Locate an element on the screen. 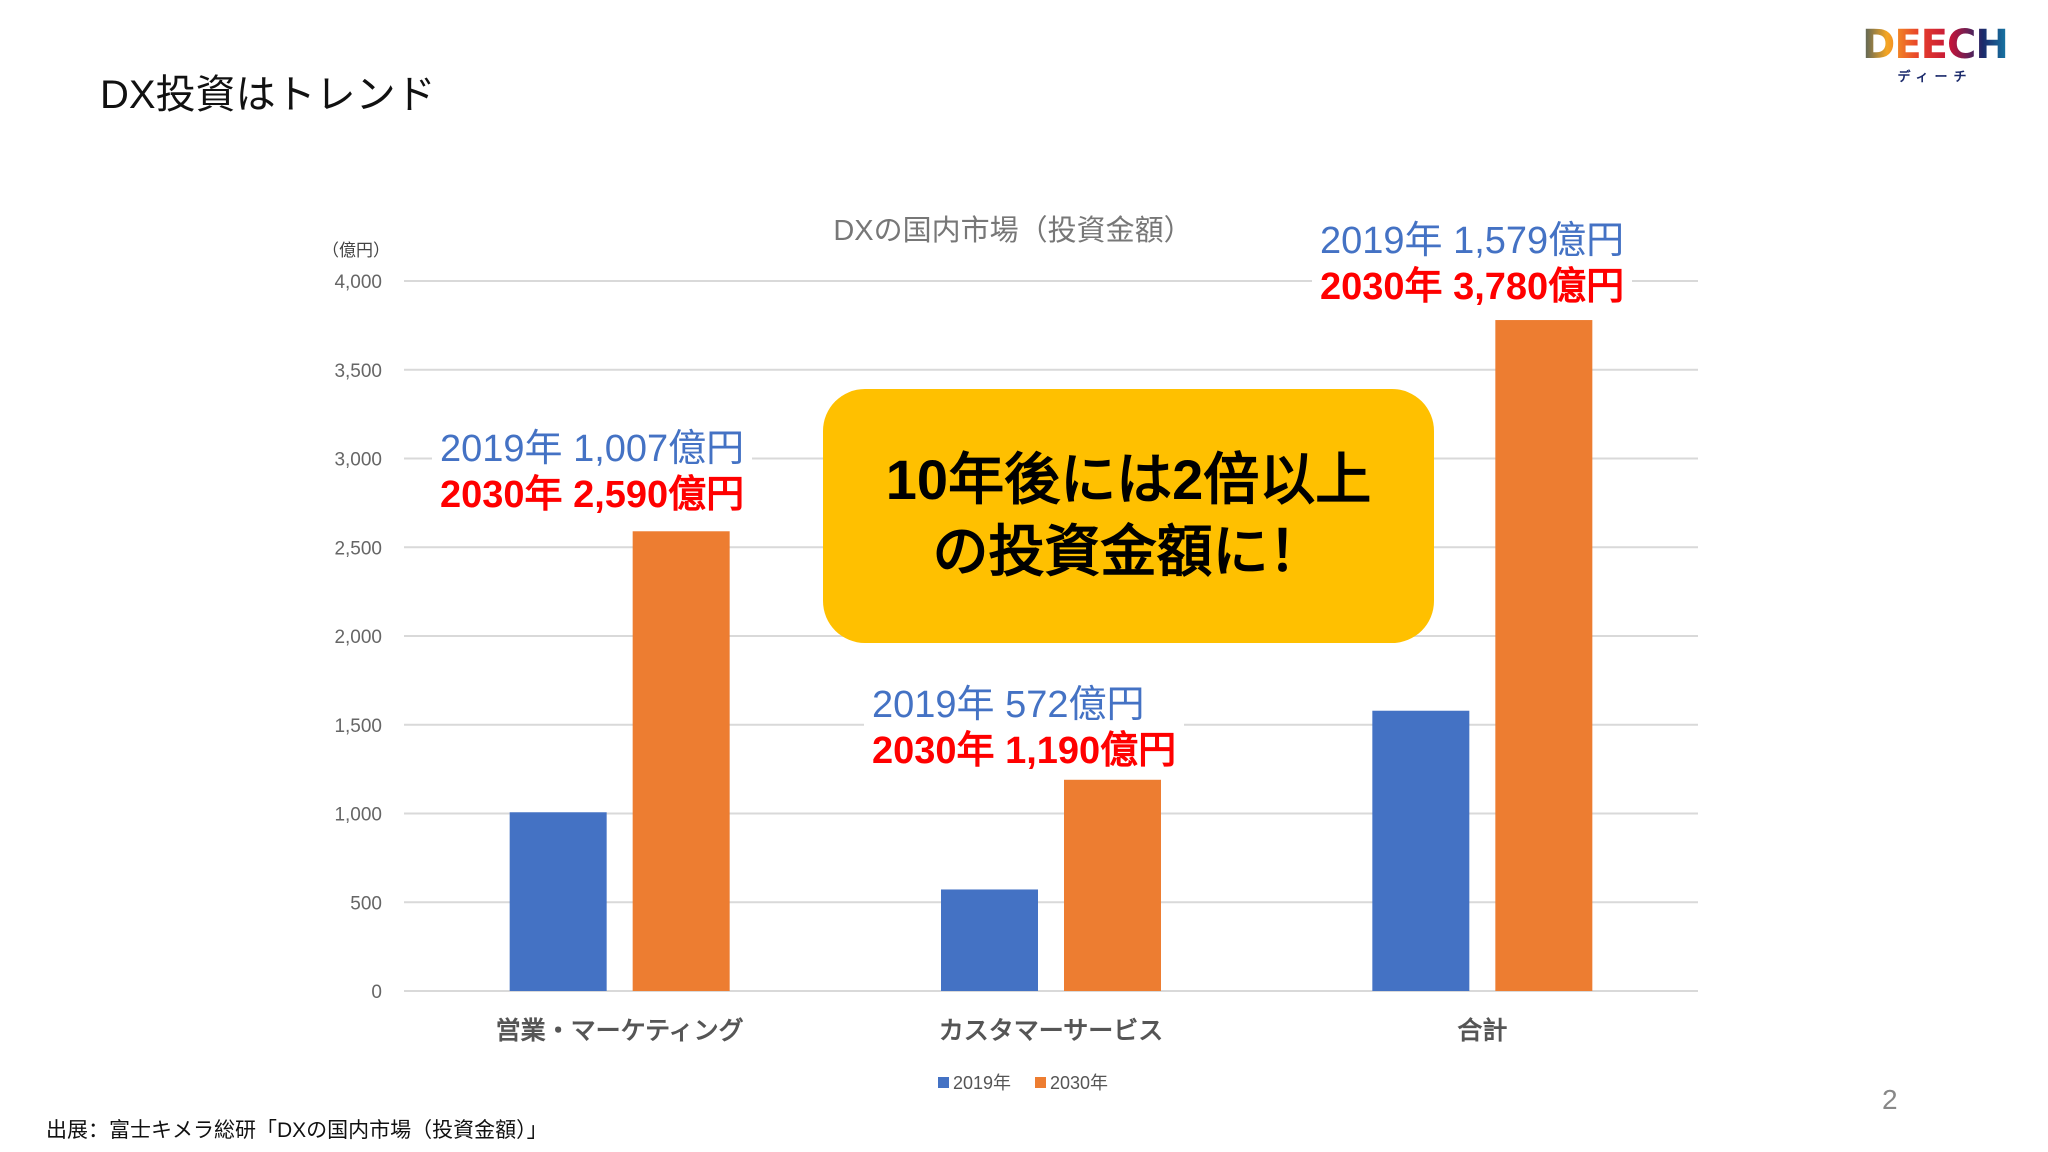 This screenshot has width=2048, height=1152. bar-2030年-2 is located at coordinates (1544, 655).